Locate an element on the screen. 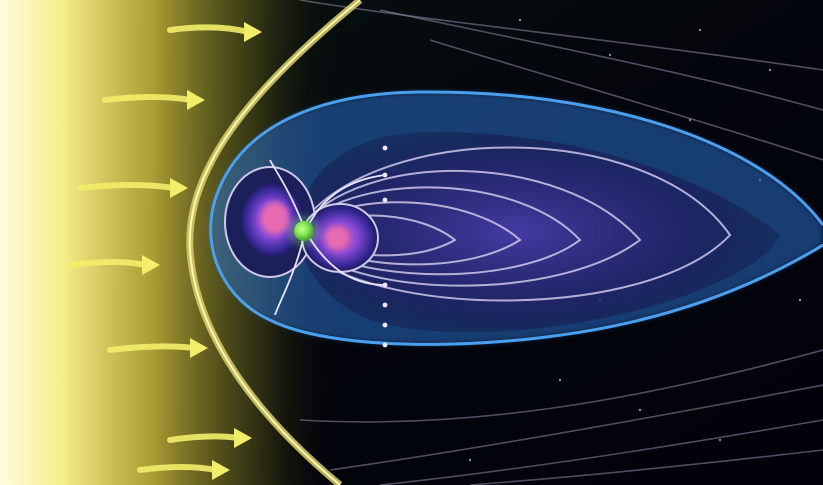 The height and width of the screenshot is (485, 823). field-line-nodes is located at coordinates (385, 246).